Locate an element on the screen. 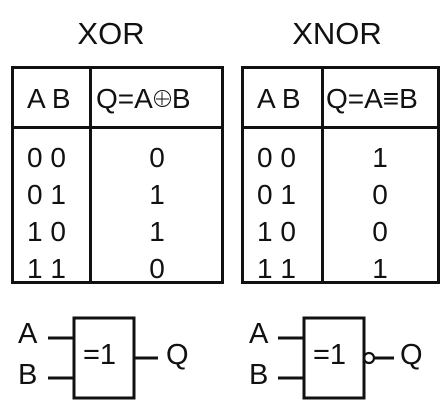  xnor-gate-symbol is located at coordinates (336, 358).